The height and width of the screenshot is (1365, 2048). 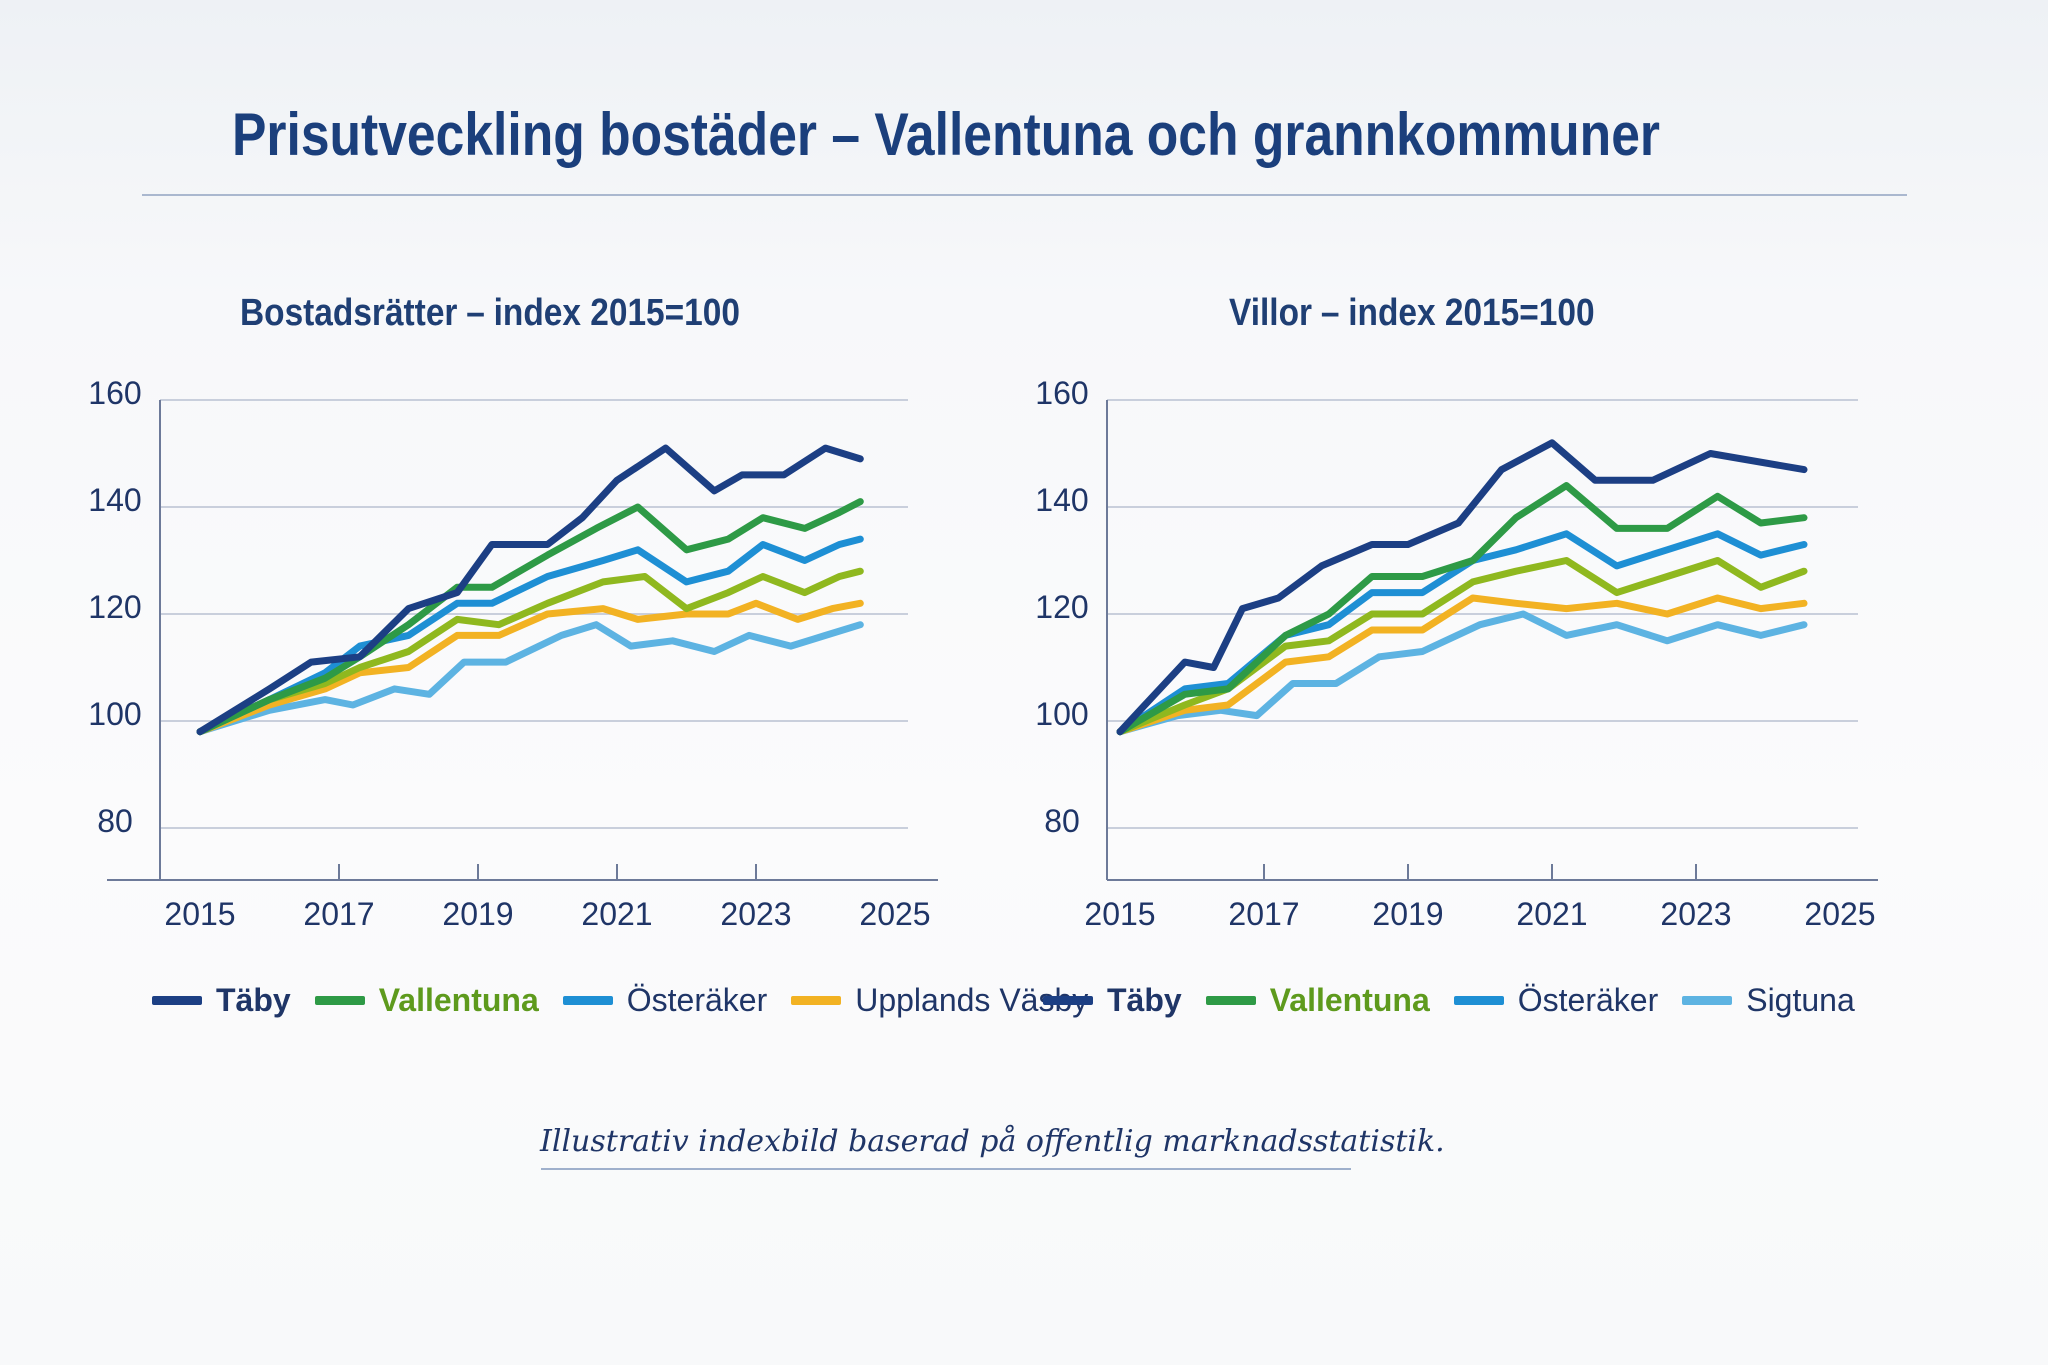 I want to click on right-legend-item: Täby, so click(x=1112, y=1000).